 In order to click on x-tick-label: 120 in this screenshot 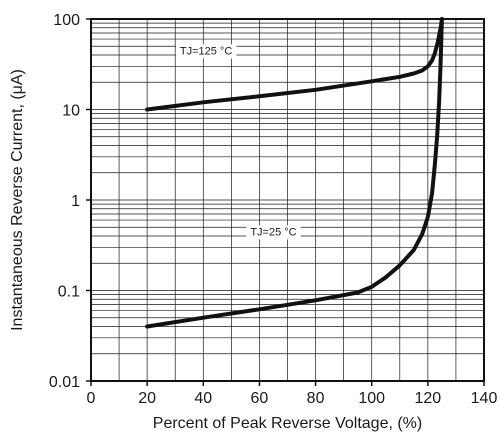, I will do `click(428, 398)`.